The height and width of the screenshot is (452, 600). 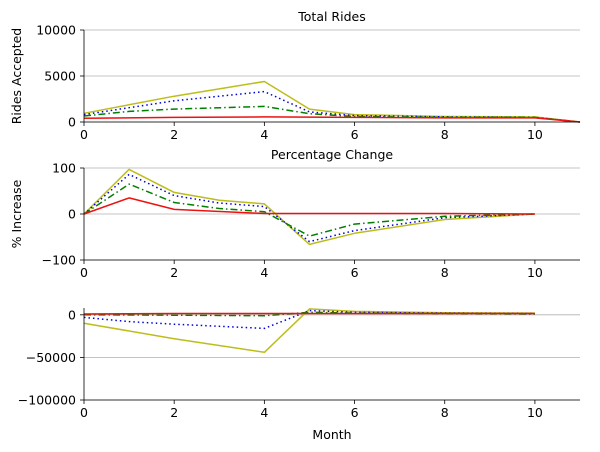 I want to click on subplot-title: Percentage Change, so click(x=332, y=154).